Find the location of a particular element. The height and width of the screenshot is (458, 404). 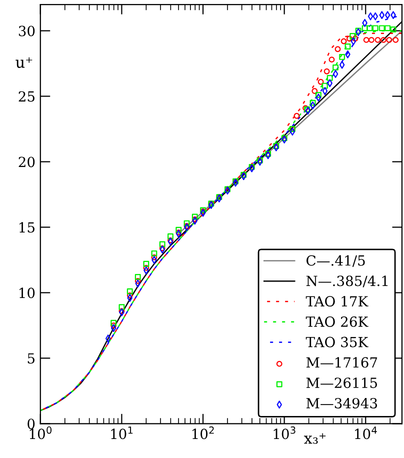

x-tick-label: 10$^{2}$ is located at coordinates (203, 433).